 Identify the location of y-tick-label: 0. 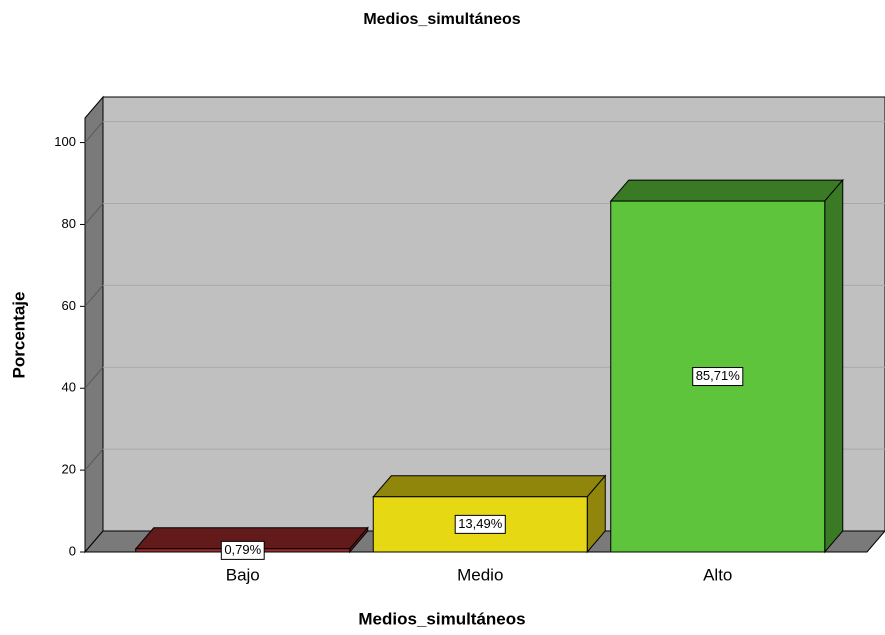
(72, 550).